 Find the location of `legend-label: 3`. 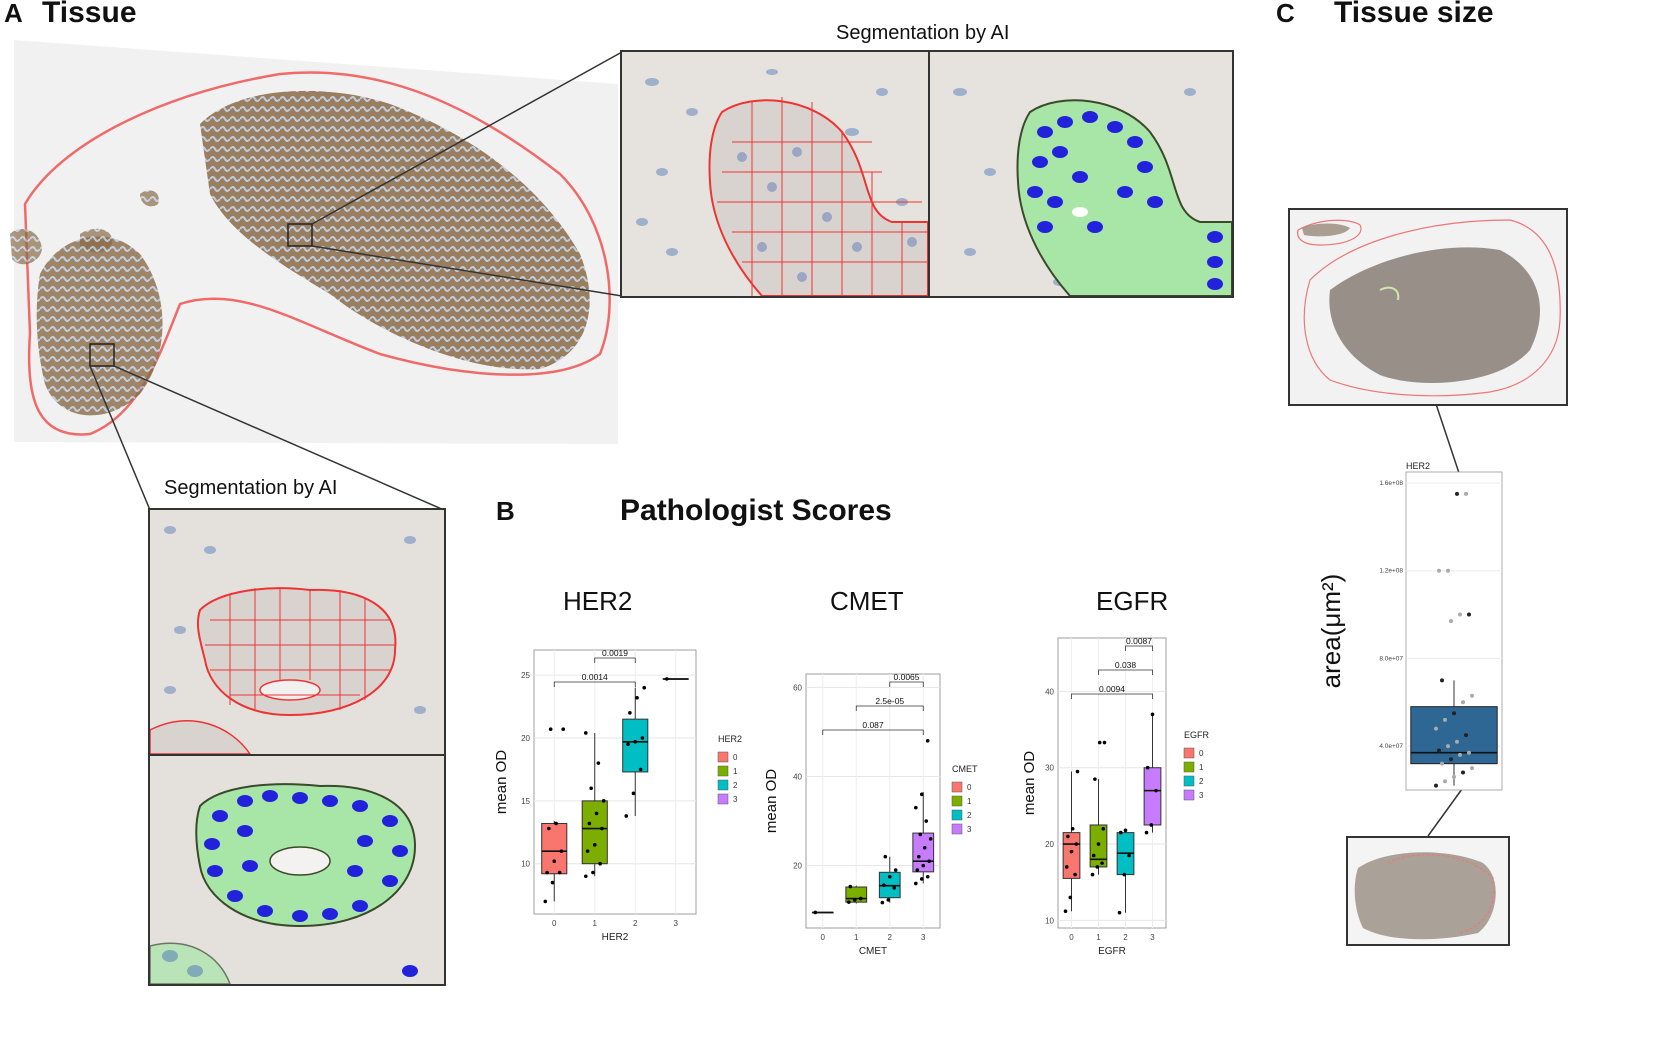

legend-label: 3 is located at coordinates (969, 829).